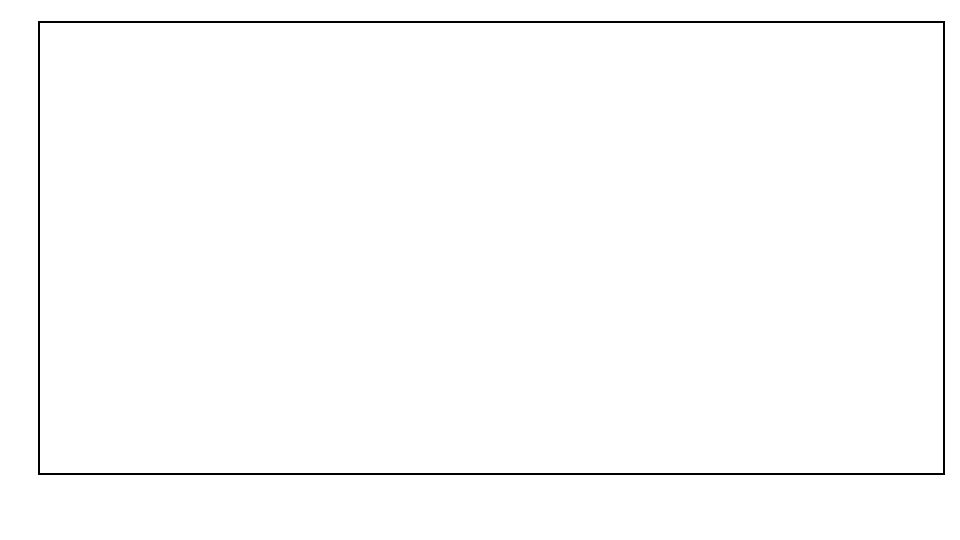 This screenshot has height=540, width=960. I want to click on legend, so click(911, 44).